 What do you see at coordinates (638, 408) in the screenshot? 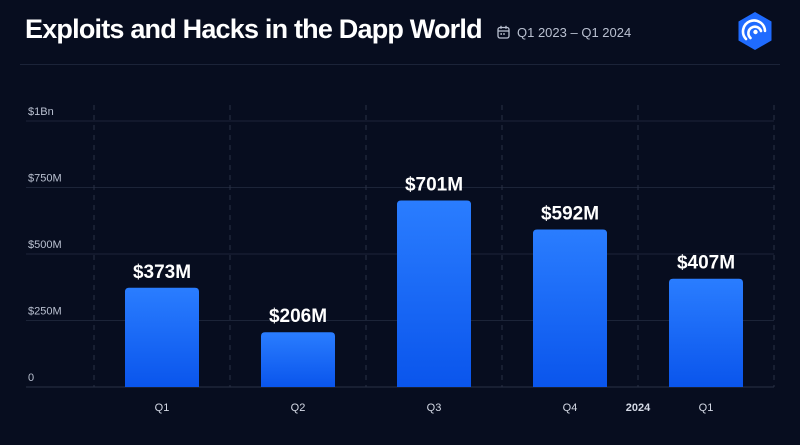
I see `year-marker-label: 2024` at bounding box center [638, 408].